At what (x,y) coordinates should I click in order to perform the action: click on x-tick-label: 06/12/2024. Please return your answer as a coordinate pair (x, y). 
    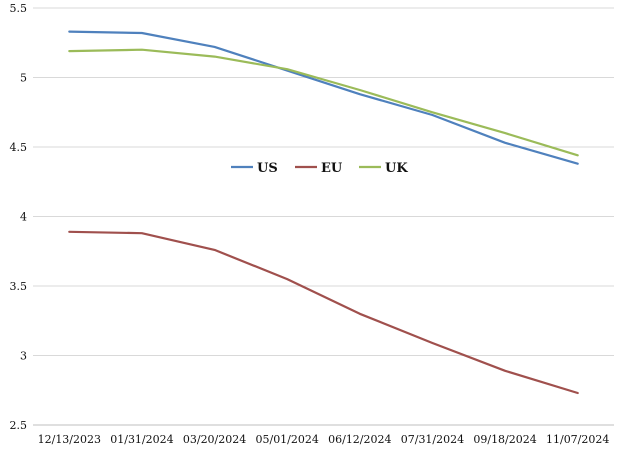
    Looking at the image, I should click on (359, 439).